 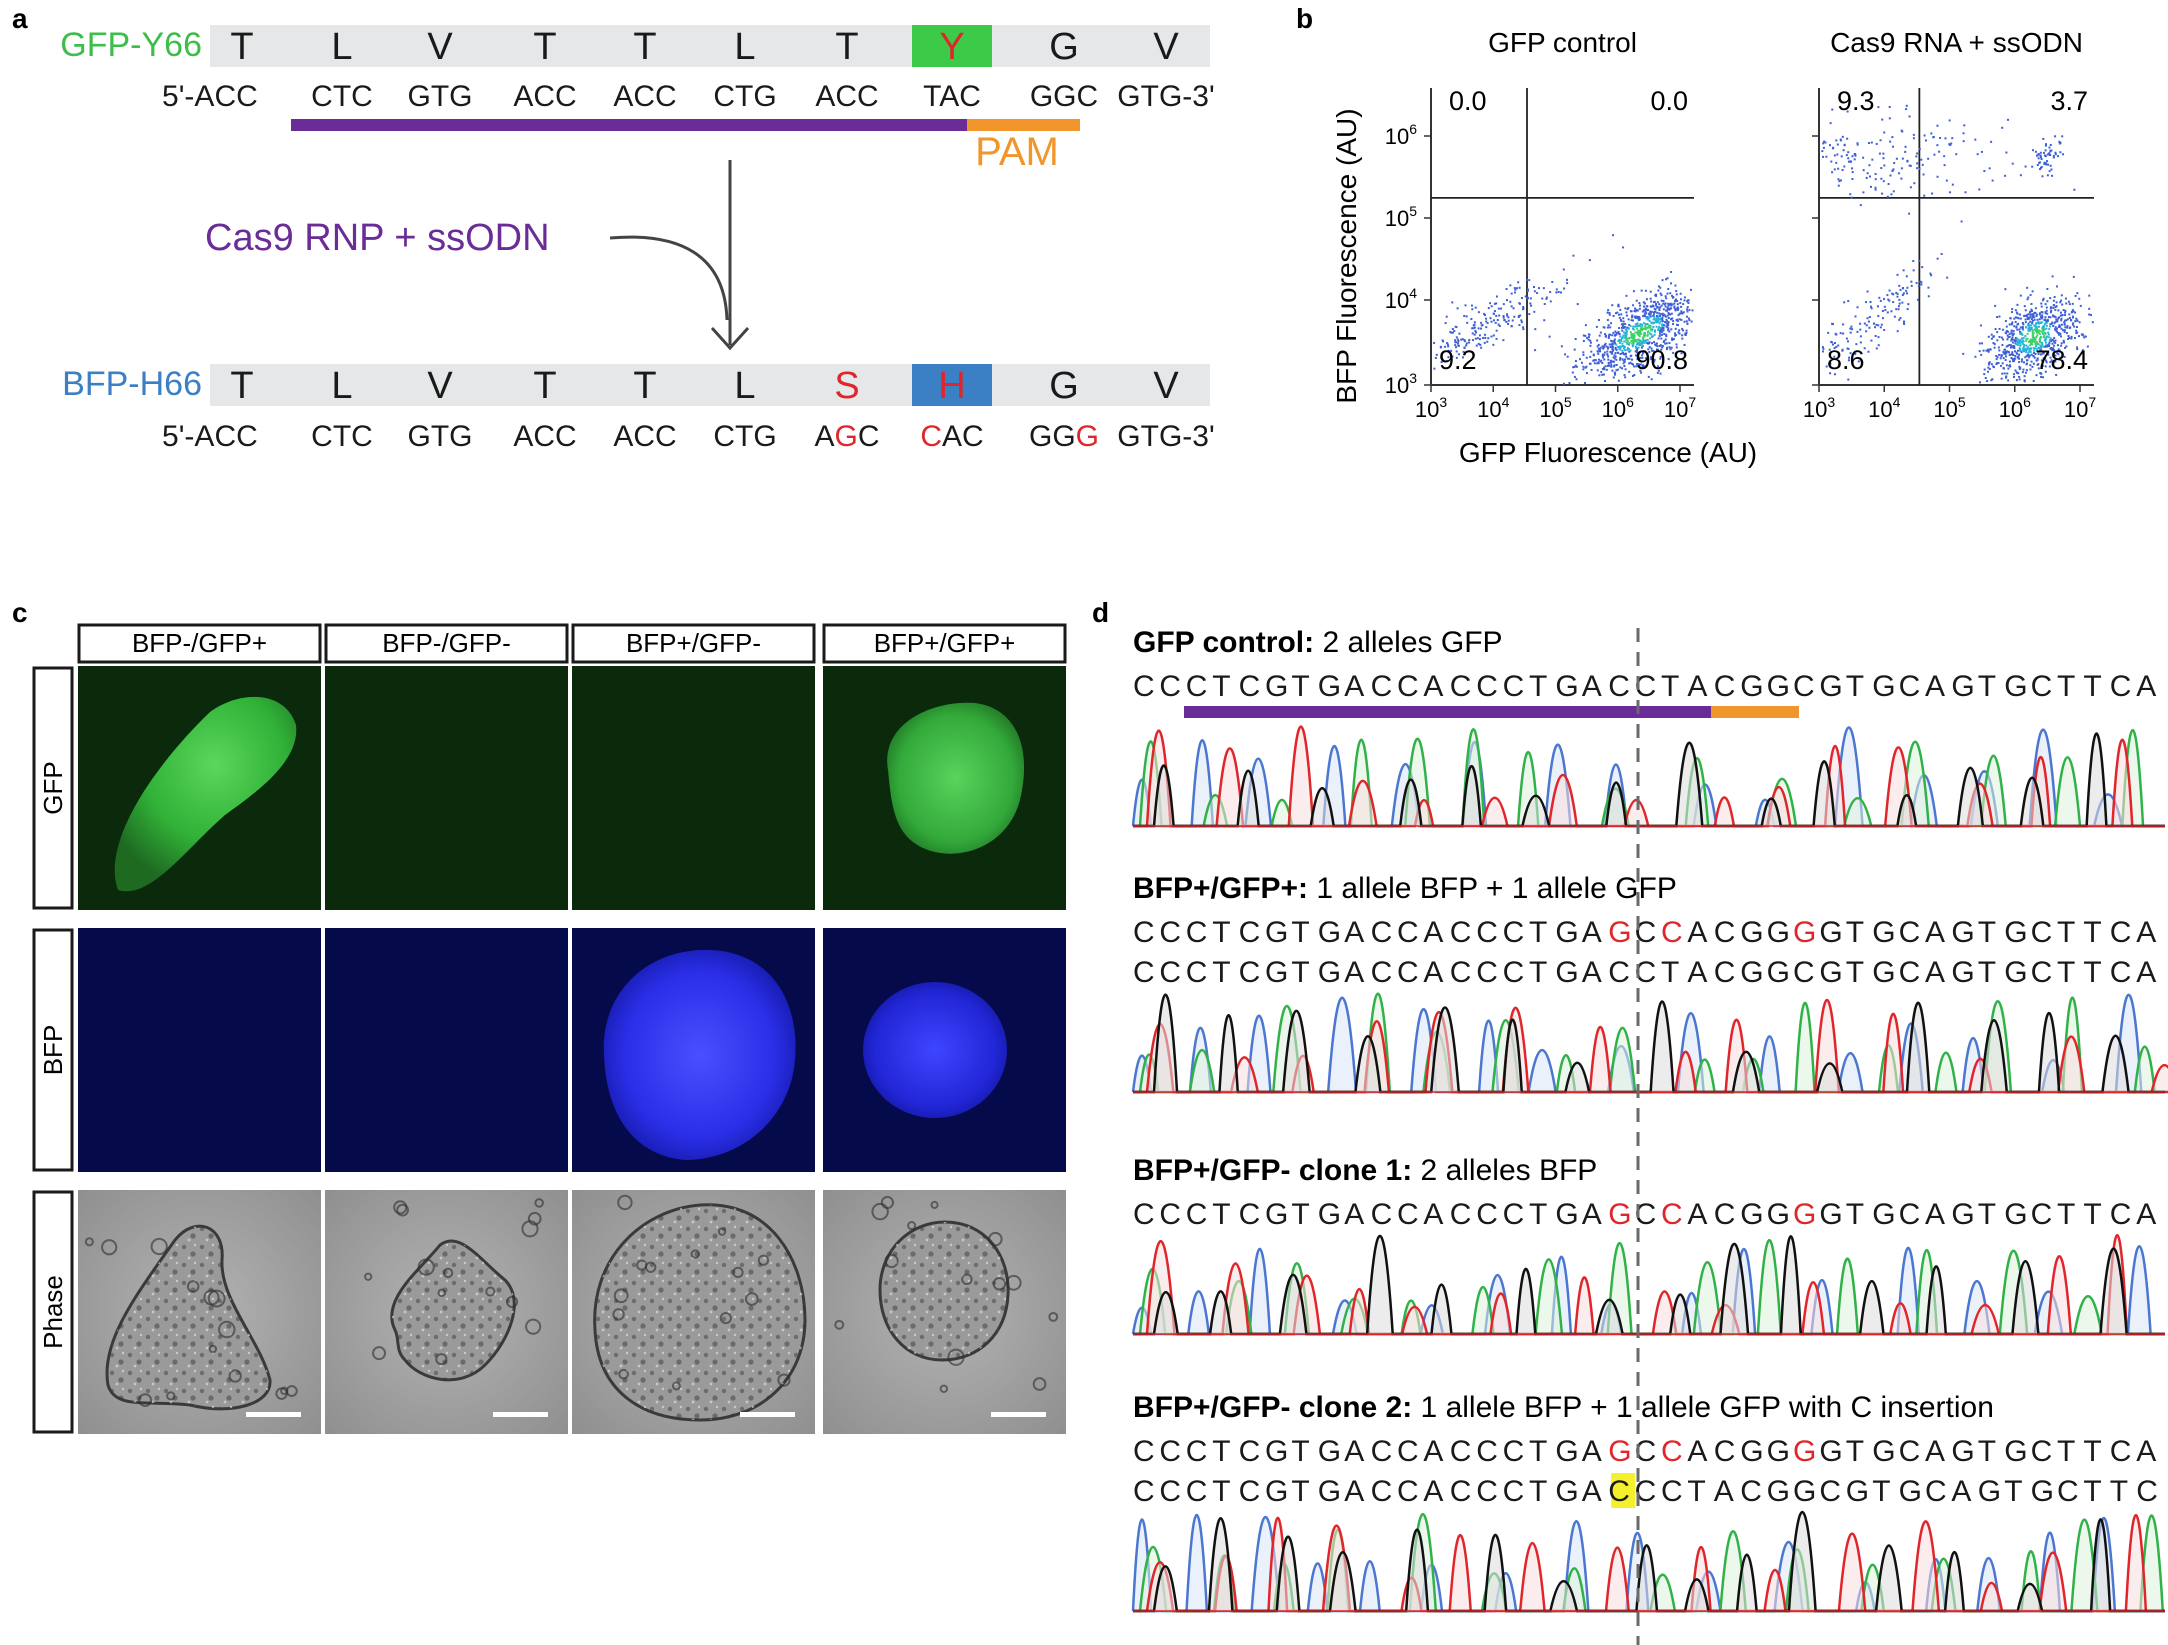 What do you see at coordinates (439, 436) in the screenshot?
I see `bfp-codon-2: GTG` at bounding box center [439, 436].